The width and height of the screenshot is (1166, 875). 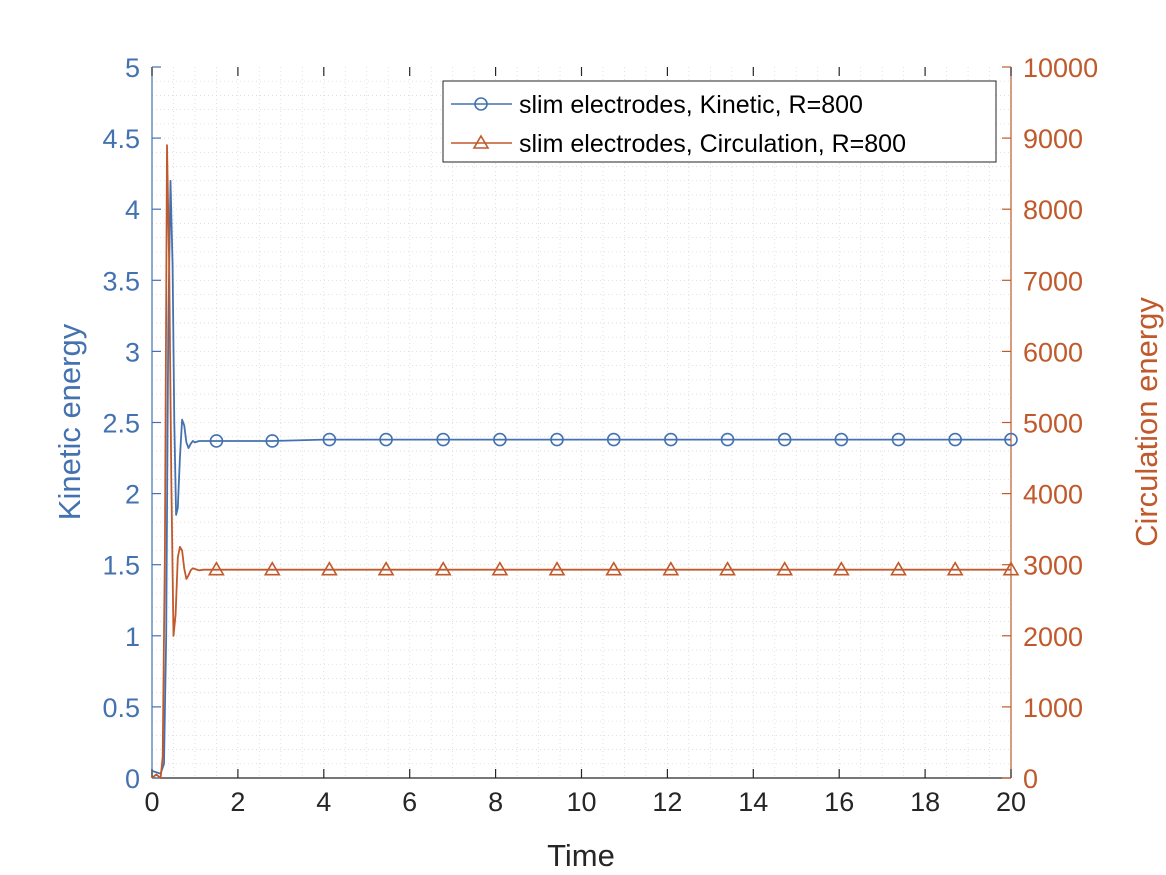 What do you see at coordinates (1060, 68) in the screenshot?
I see `right-y-tick-label: 10000` at bounding box center [1060, 68].